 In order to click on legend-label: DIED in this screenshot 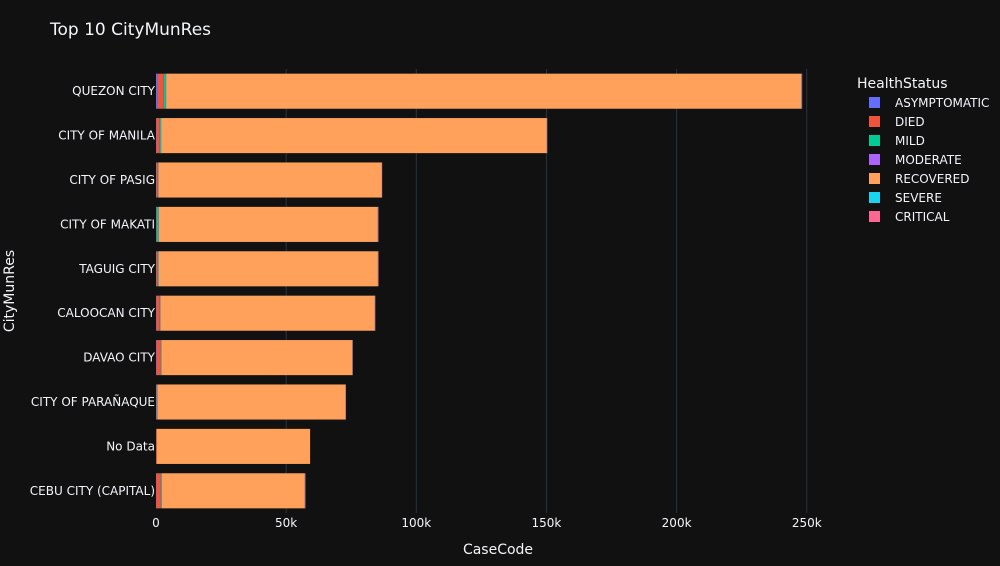, I will do `click(910, 122)`.